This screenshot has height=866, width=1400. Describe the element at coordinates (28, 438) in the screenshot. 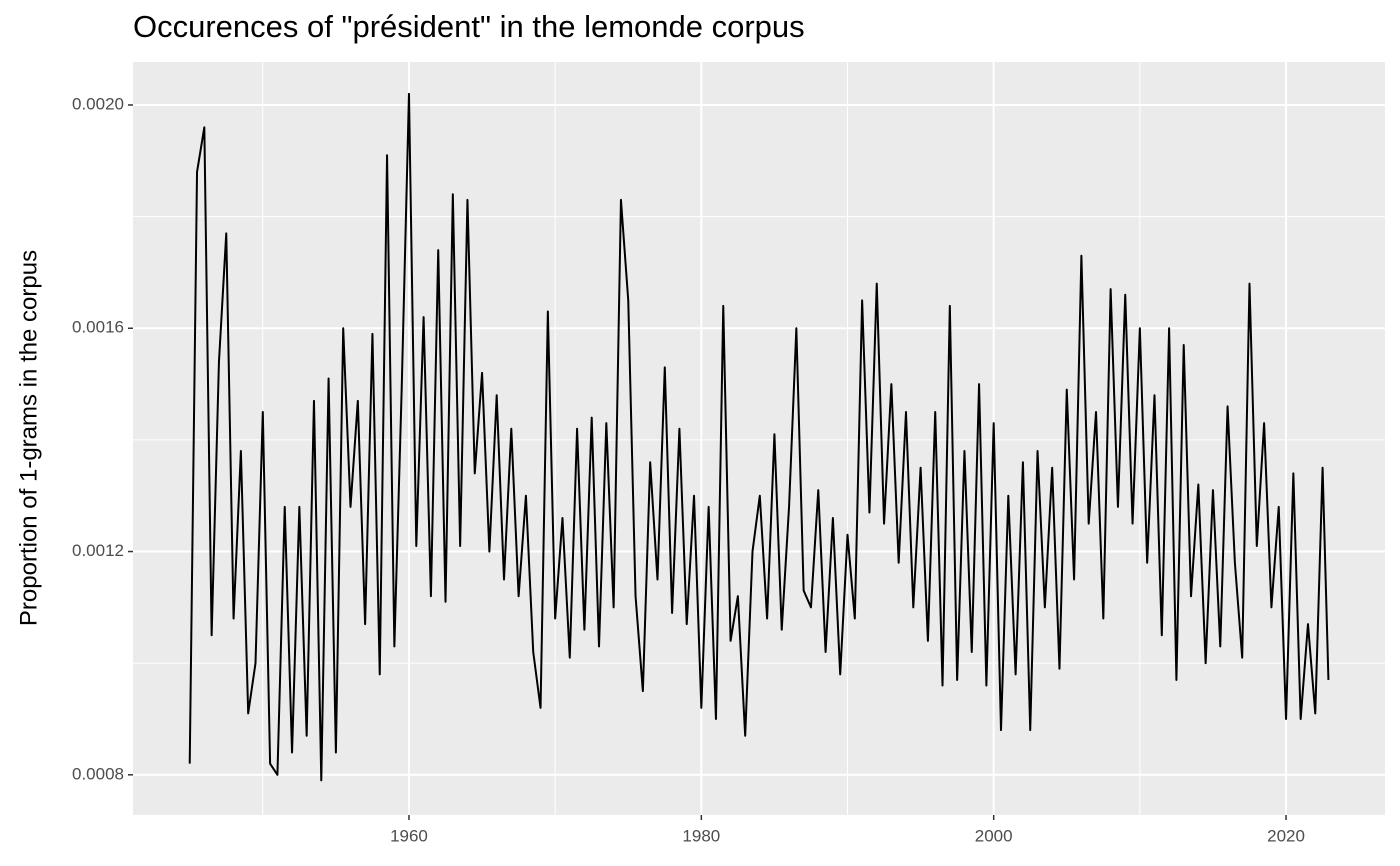

I see `y-axis-label: Proportion of 1-grams in the corpus` at that location.